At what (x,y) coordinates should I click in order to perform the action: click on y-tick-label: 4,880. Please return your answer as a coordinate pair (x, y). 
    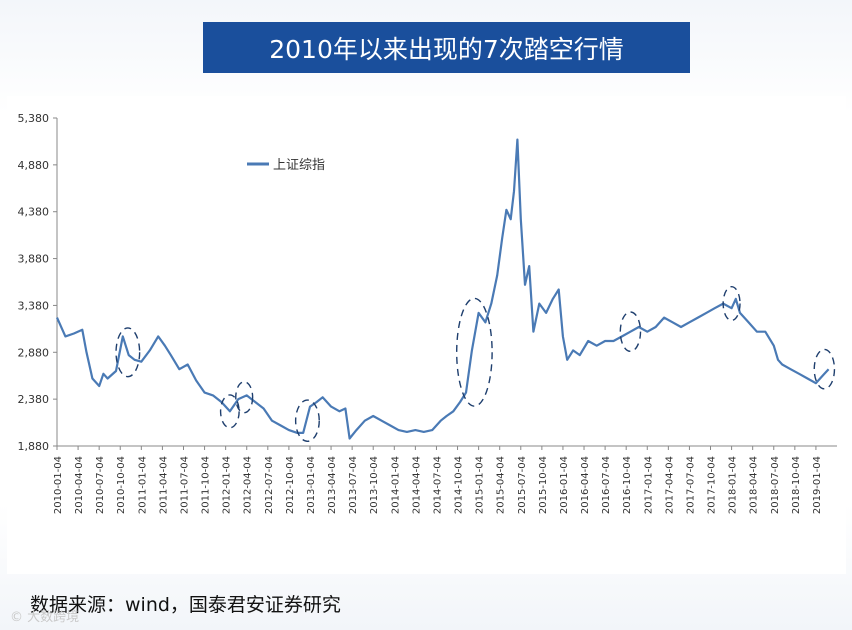
    Looking at the image, I should click on (34, 165).